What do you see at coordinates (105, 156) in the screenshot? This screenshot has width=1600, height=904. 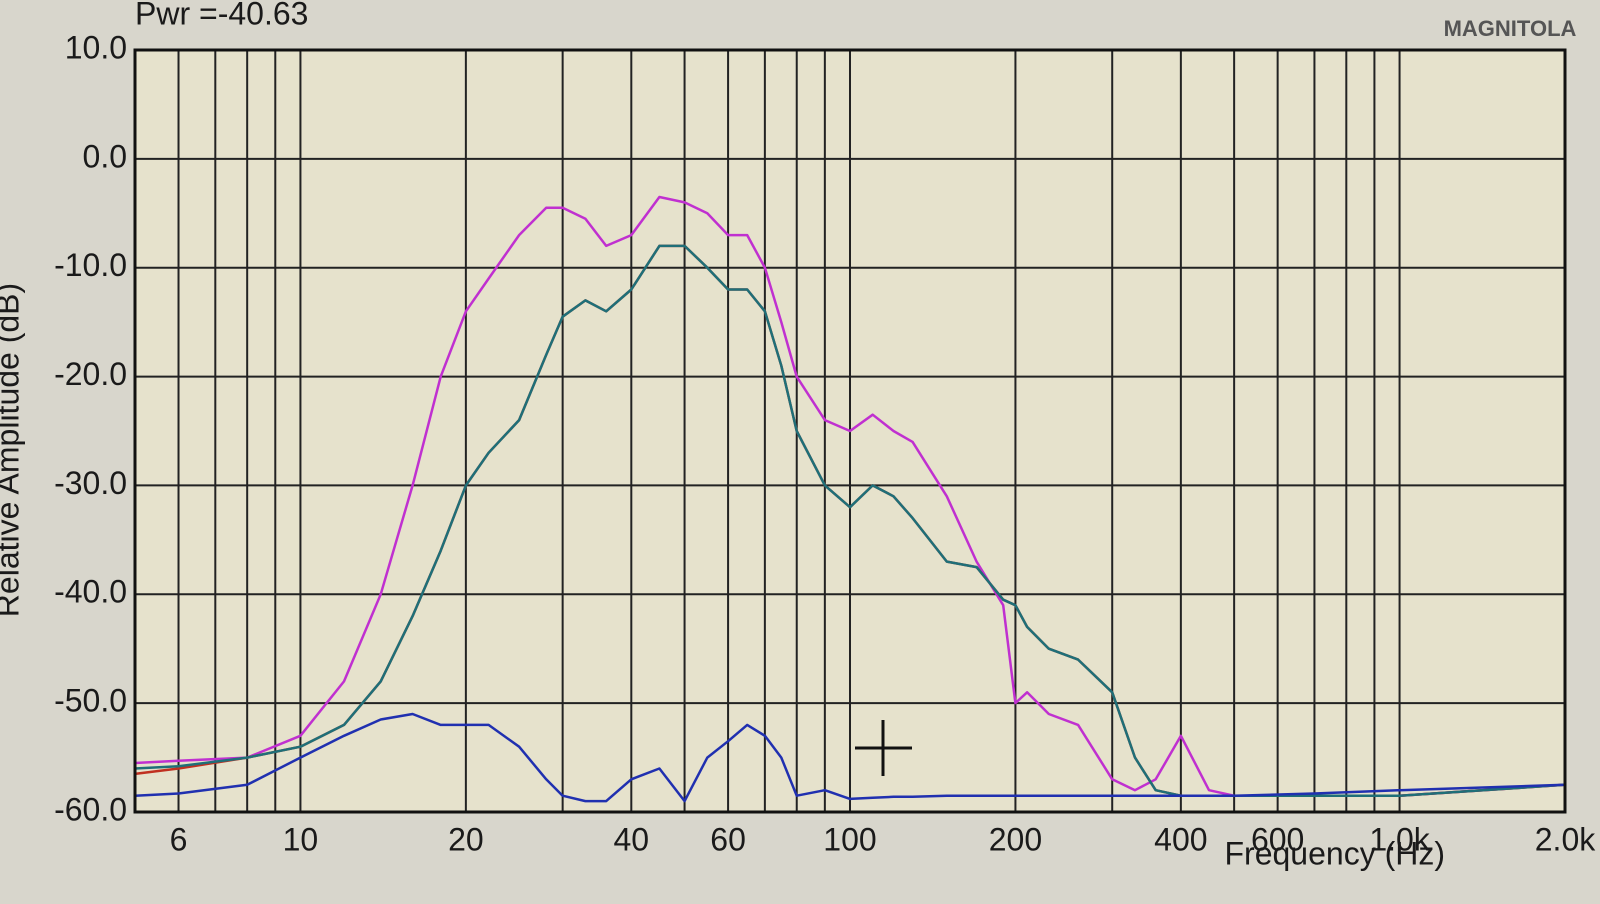 I see `y-tick-label: 0.0` at bounding box center [105, 156].